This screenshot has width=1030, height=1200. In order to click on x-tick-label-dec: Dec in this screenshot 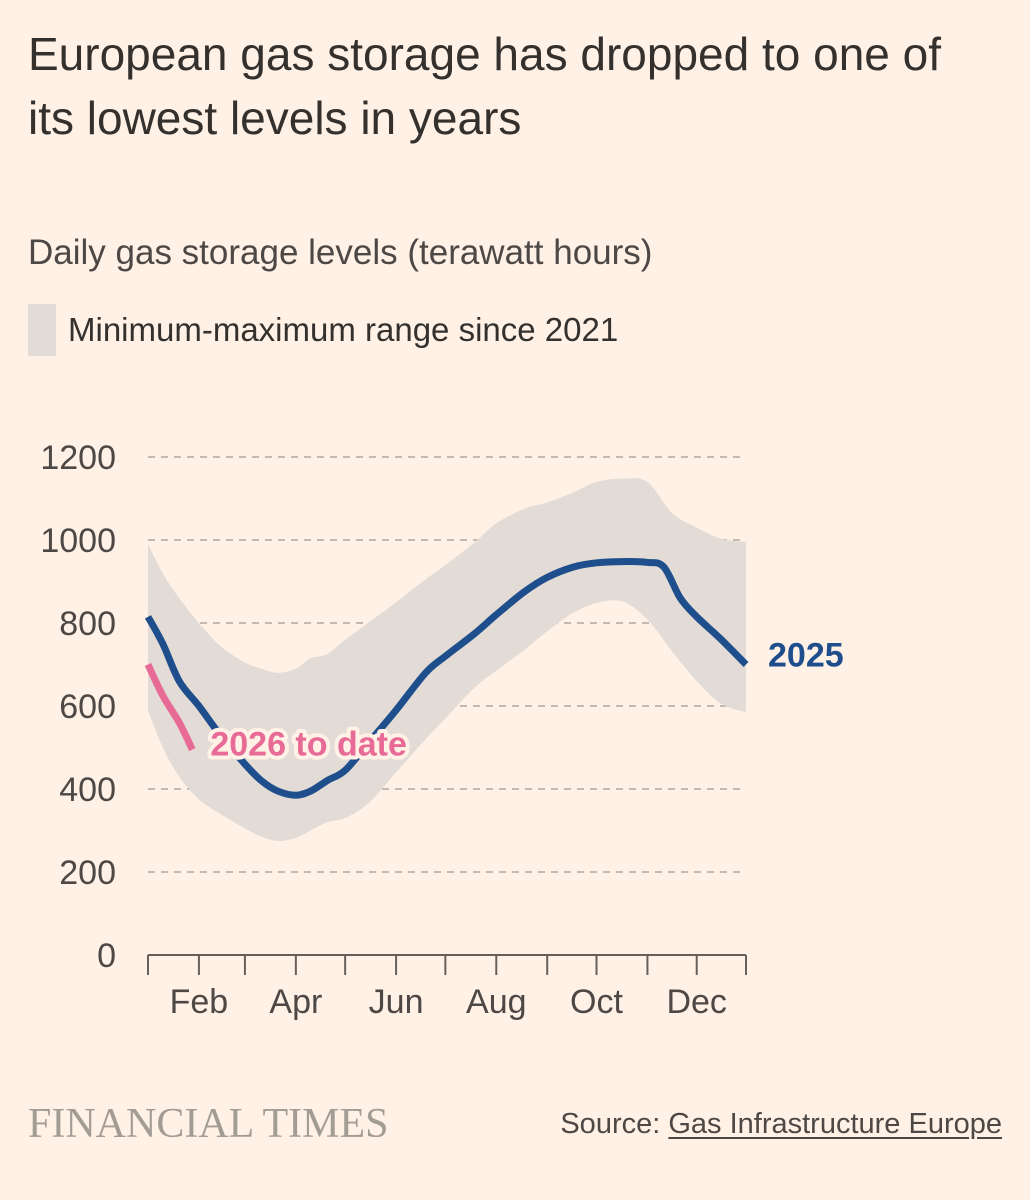, I will do `click(696, 1002)`.